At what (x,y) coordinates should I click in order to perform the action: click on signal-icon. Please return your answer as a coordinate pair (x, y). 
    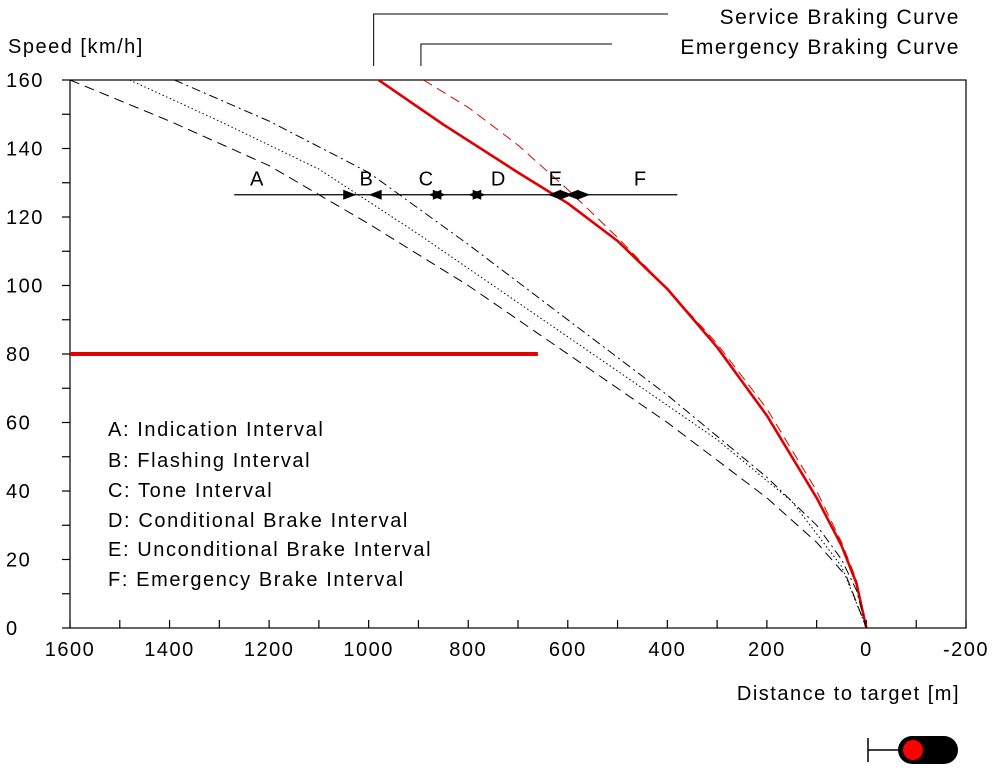
    Looking at the image, I should click on (912, 750).